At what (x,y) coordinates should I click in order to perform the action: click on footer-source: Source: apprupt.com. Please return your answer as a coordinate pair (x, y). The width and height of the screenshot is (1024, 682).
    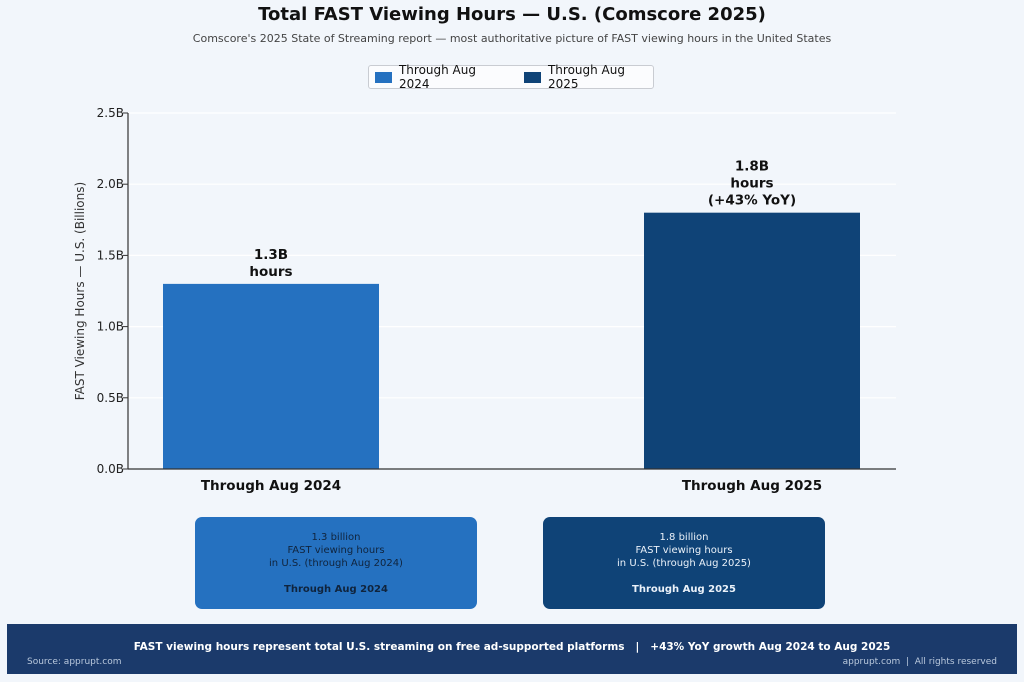
    Looking at the image, I should click on (74, 662).